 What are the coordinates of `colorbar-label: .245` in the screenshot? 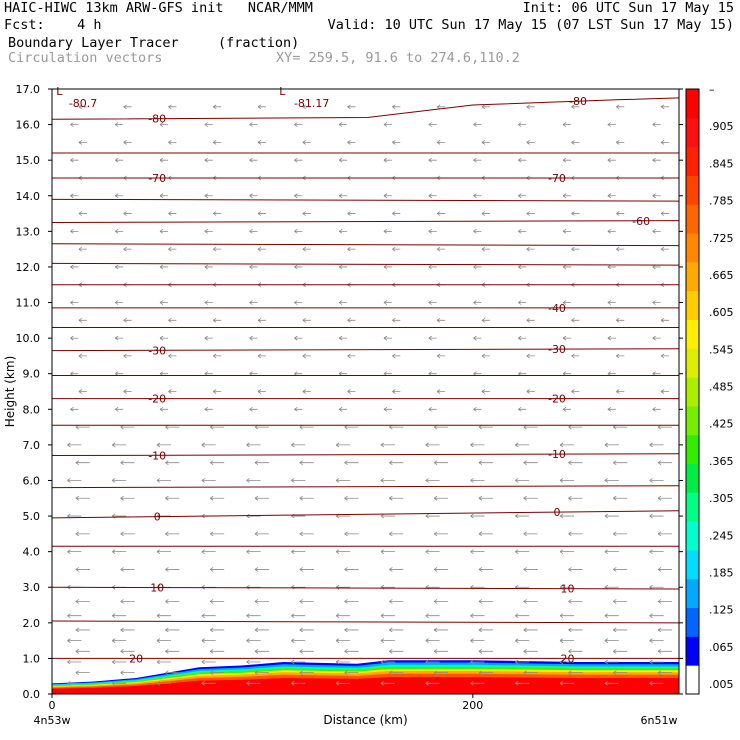 It's located at (721, 535).